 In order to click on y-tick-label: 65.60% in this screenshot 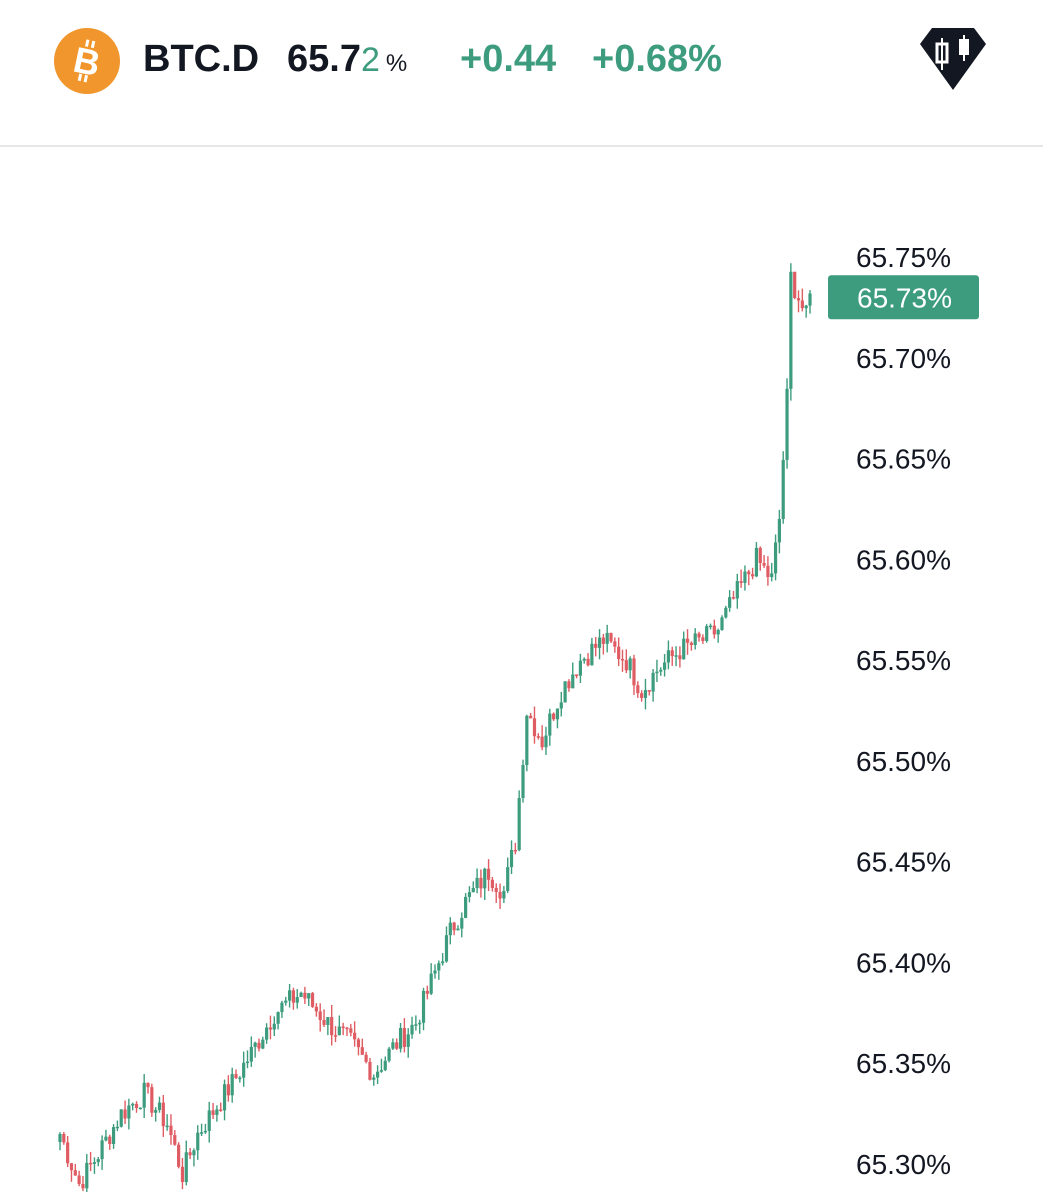, I will do `click(903, 559)`.